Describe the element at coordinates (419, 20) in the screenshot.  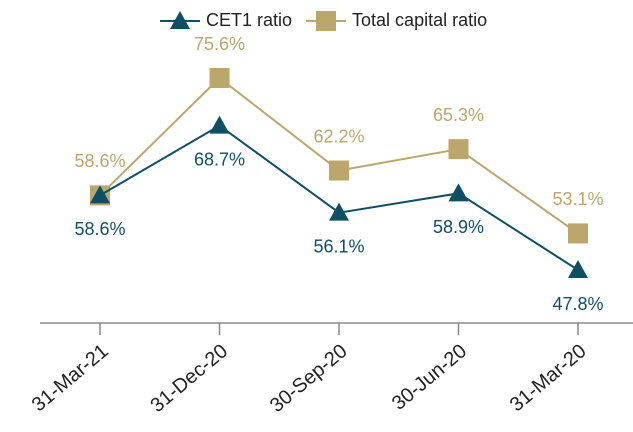
I see `legend-label: Total capital ratio` at that location.